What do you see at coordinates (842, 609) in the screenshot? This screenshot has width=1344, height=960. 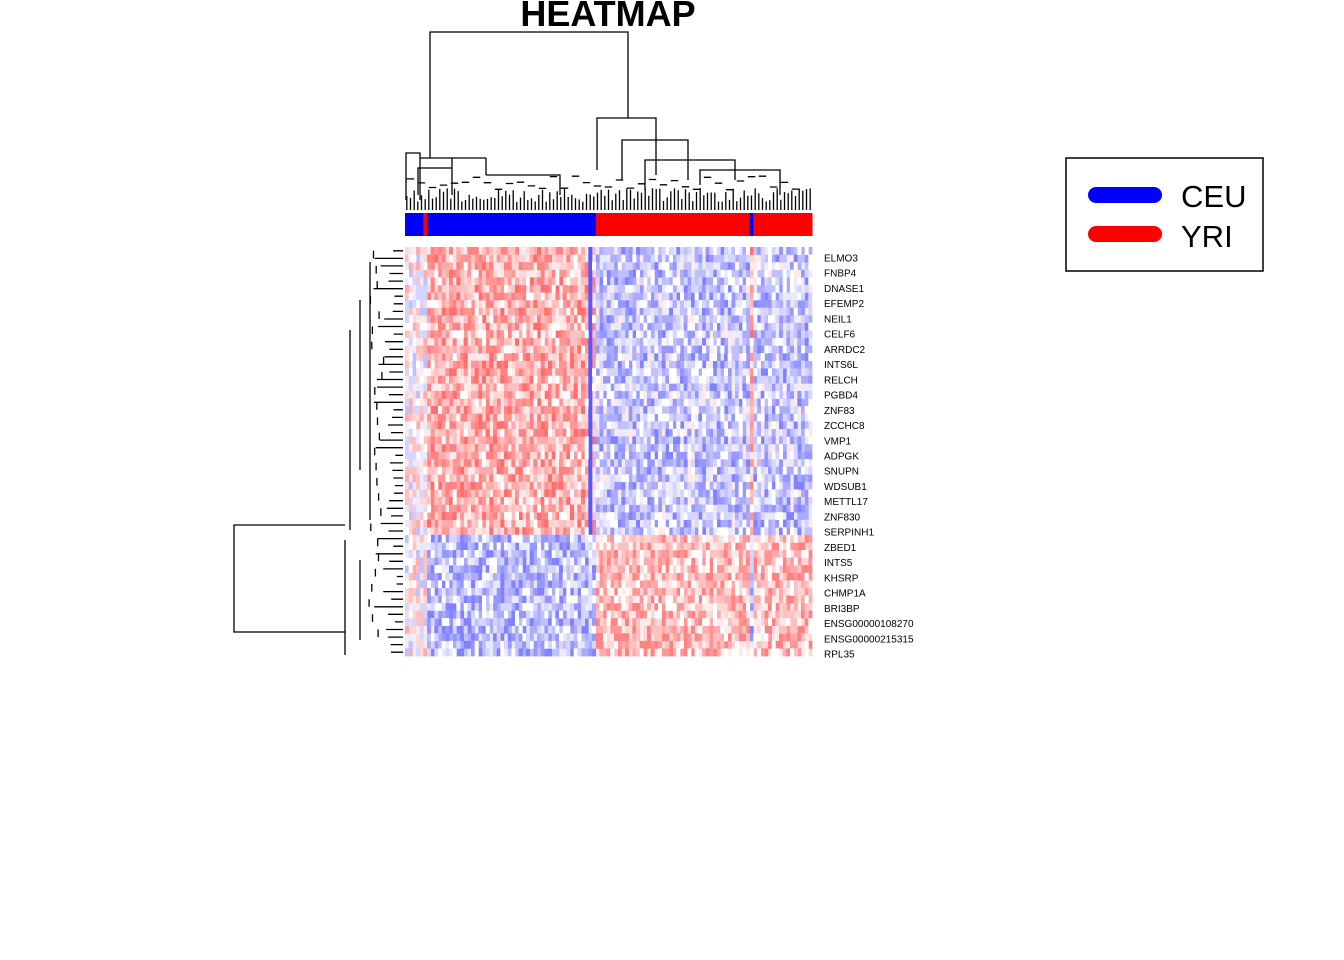 I see `row-label: BRI3BP` at bounding box center [842, 609].